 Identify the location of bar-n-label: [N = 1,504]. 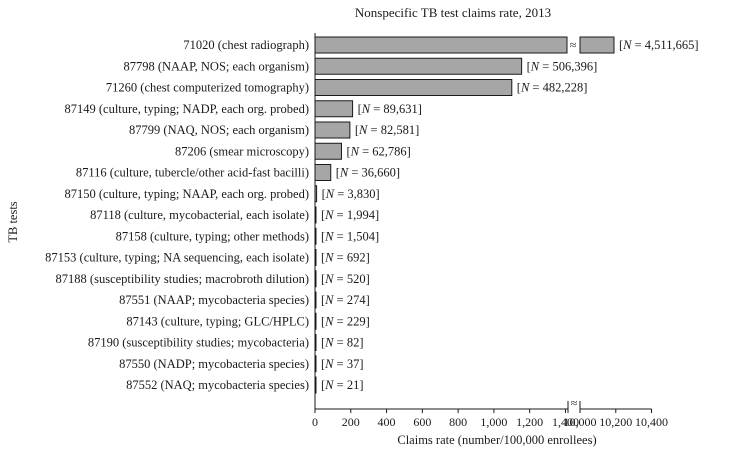
(350, 236).